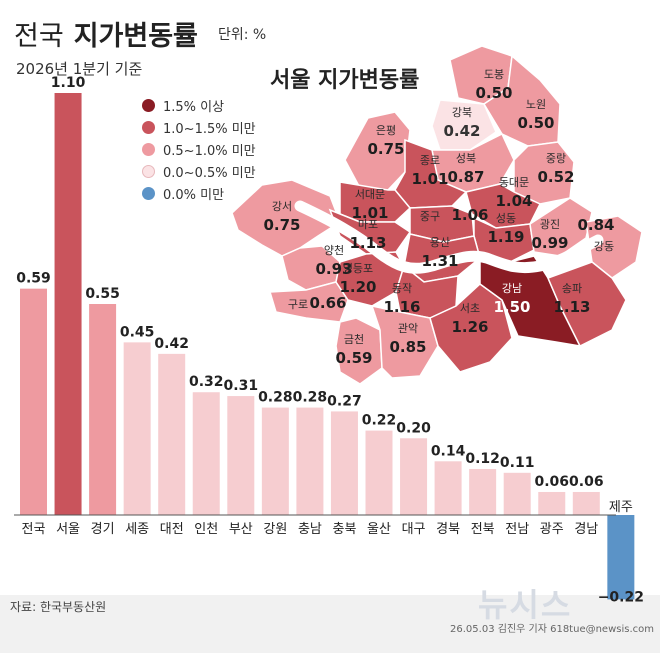 The image size is (660, 653). Describe the element at coordinates (370, 231) in the screenshot. I see `district-shape-mapo` at that location.